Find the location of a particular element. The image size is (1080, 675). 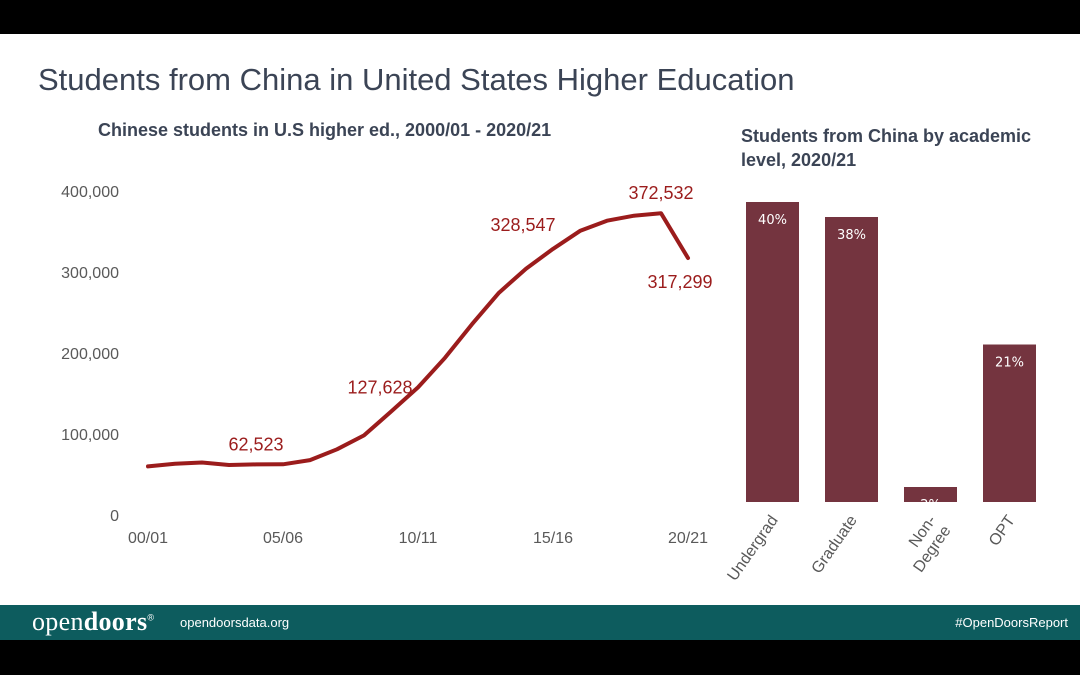

data-label: 62,523 is located at coordinates (255, 444).